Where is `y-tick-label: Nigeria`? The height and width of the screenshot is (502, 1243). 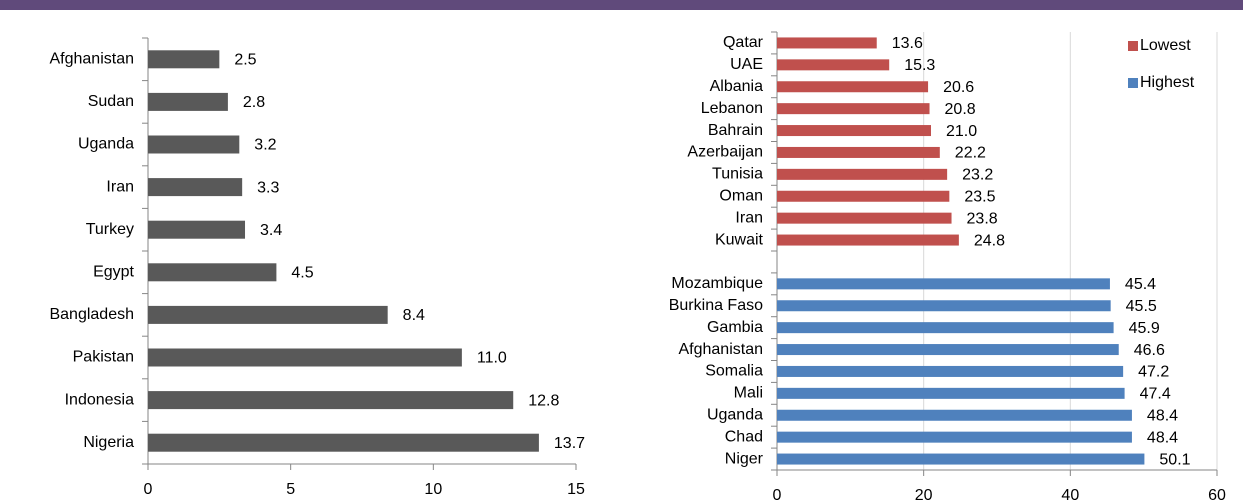
y-tick-label: Nigeria is located at coordinates (108, 442).